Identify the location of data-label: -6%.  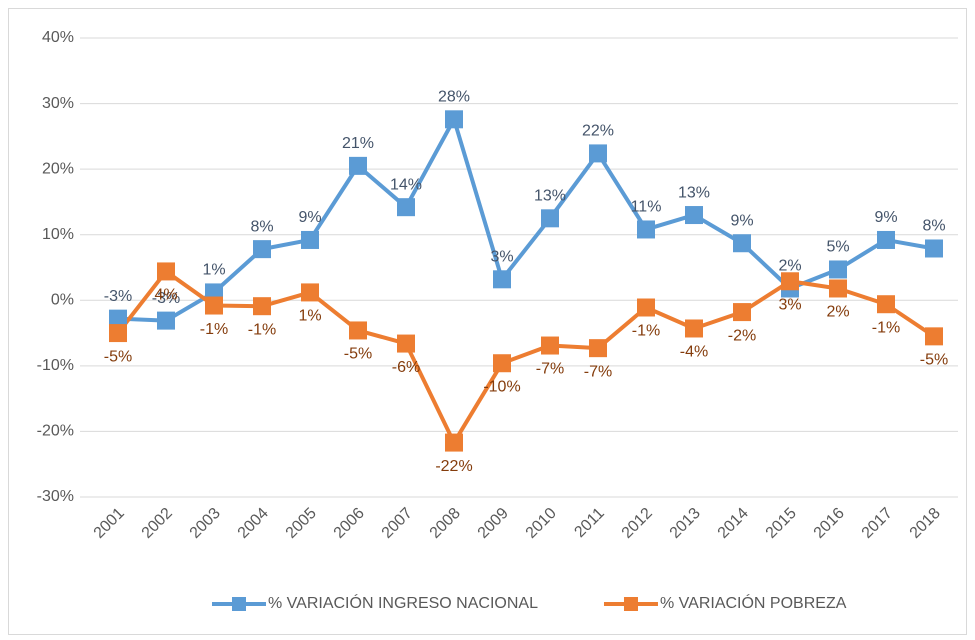
(406, 367).